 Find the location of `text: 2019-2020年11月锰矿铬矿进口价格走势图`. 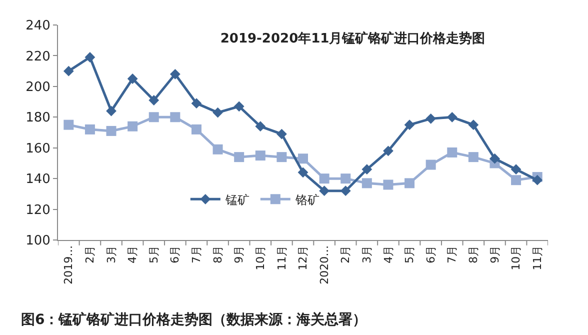

text: 2019-2020年11月锰矿铬矿进口价格走势图 is located at coordinates (353, 38).